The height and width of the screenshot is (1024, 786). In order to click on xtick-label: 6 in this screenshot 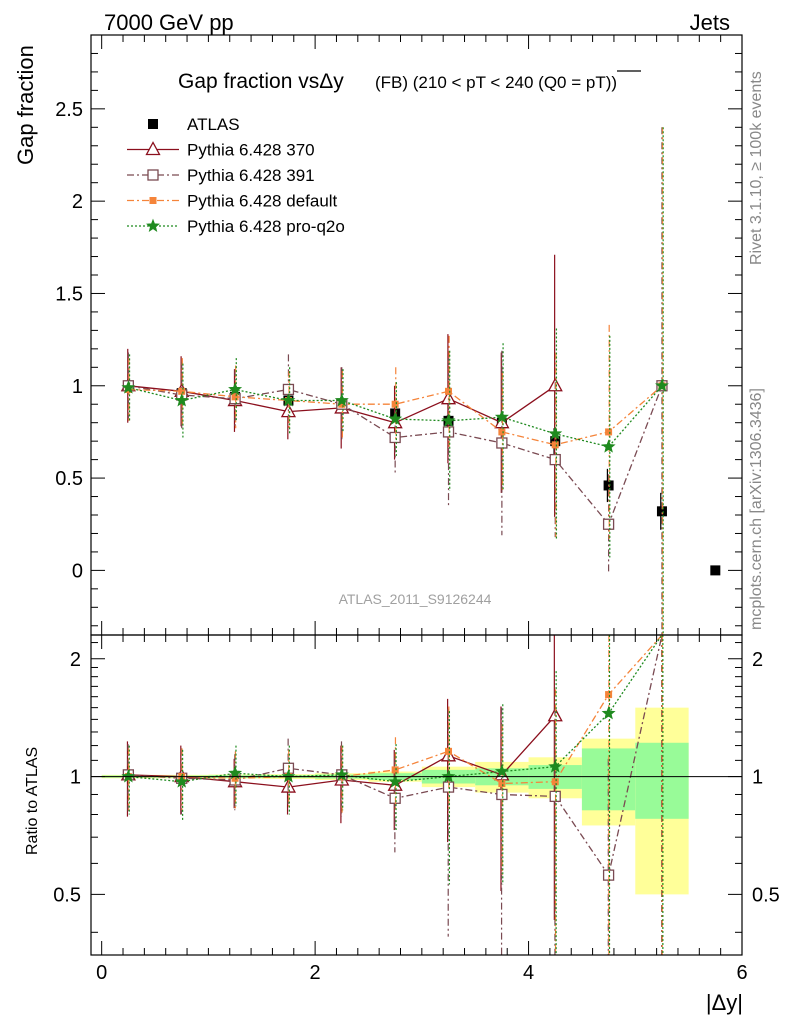, I will do `click(741, 973)`.